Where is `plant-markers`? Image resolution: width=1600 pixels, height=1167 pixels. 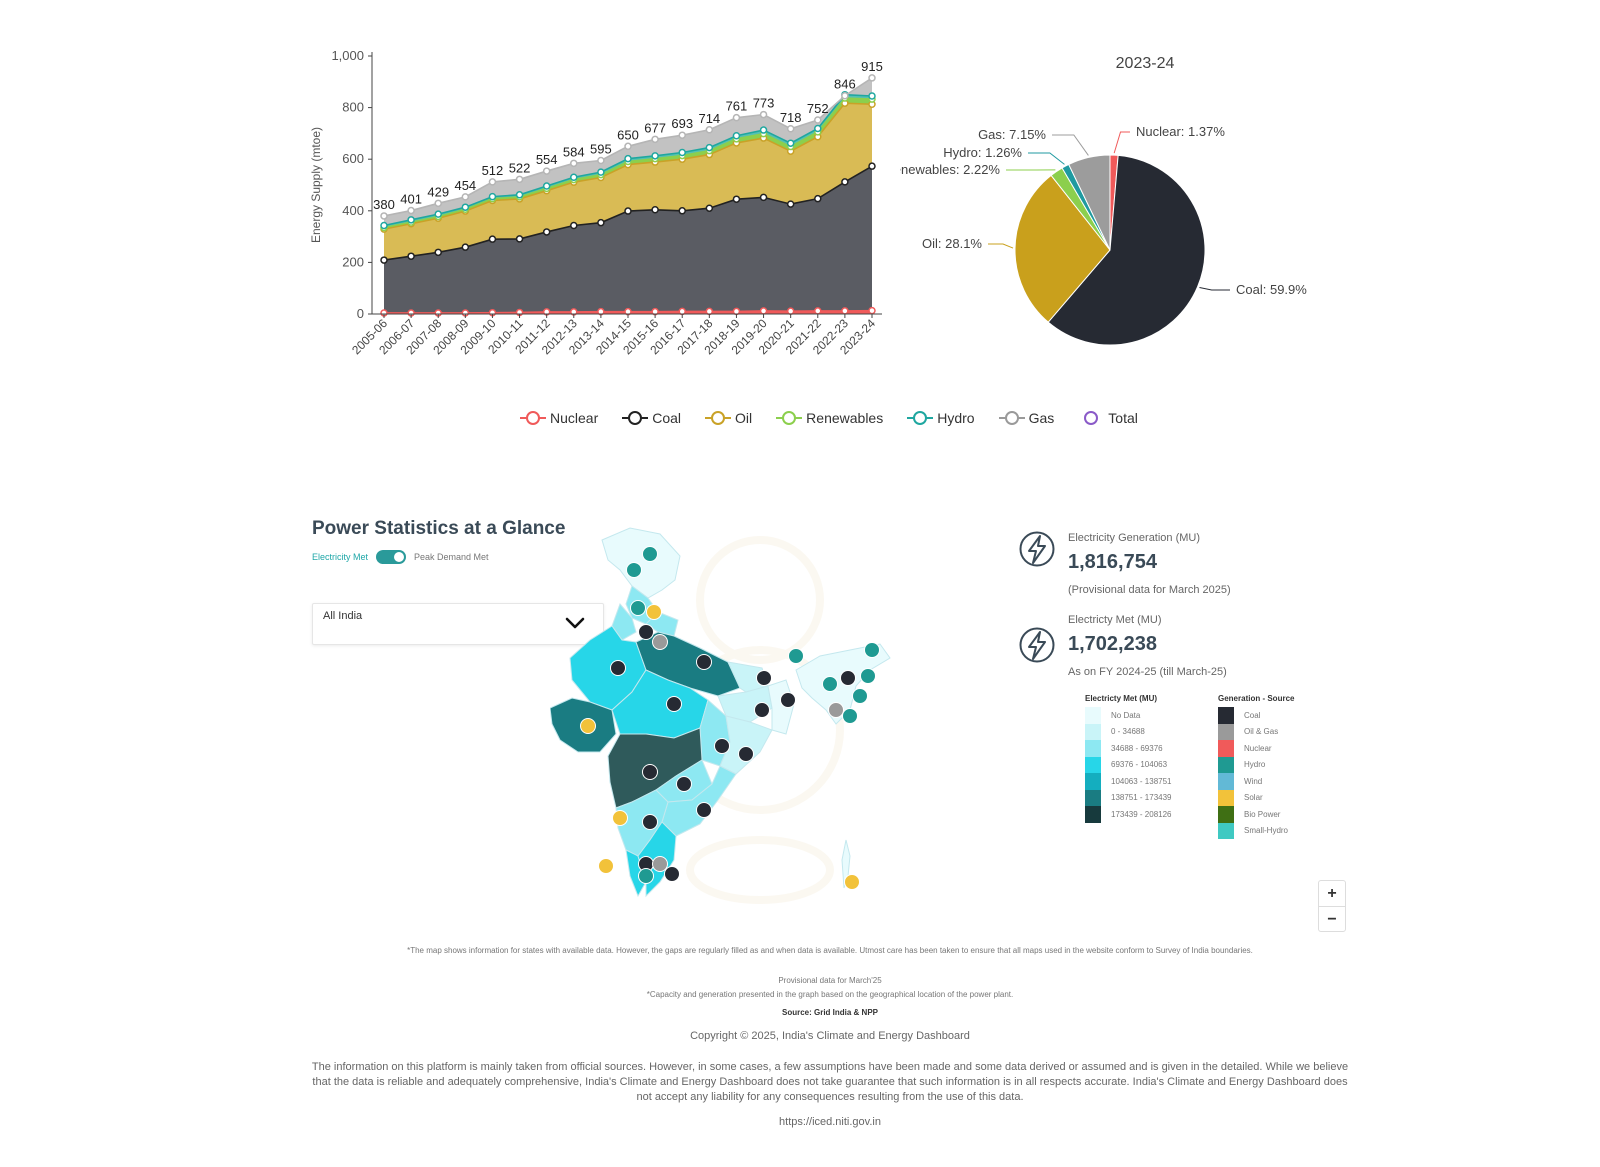
plant-markers is located at coordinates (730, 718).